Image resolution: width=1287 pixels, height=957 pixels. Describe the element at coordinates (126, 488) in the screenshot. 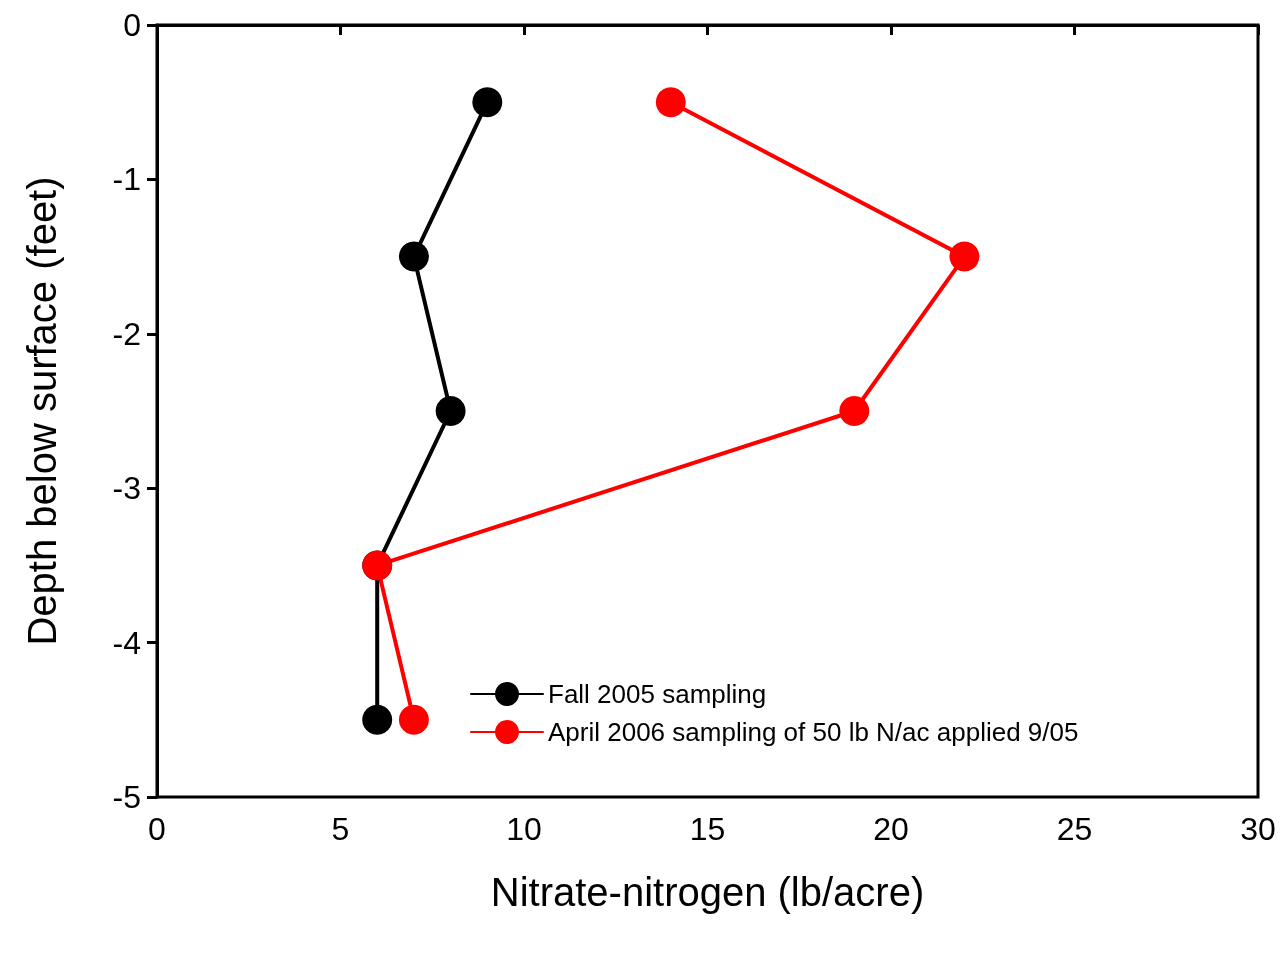

I see `y-tick-label: -3` at that location.